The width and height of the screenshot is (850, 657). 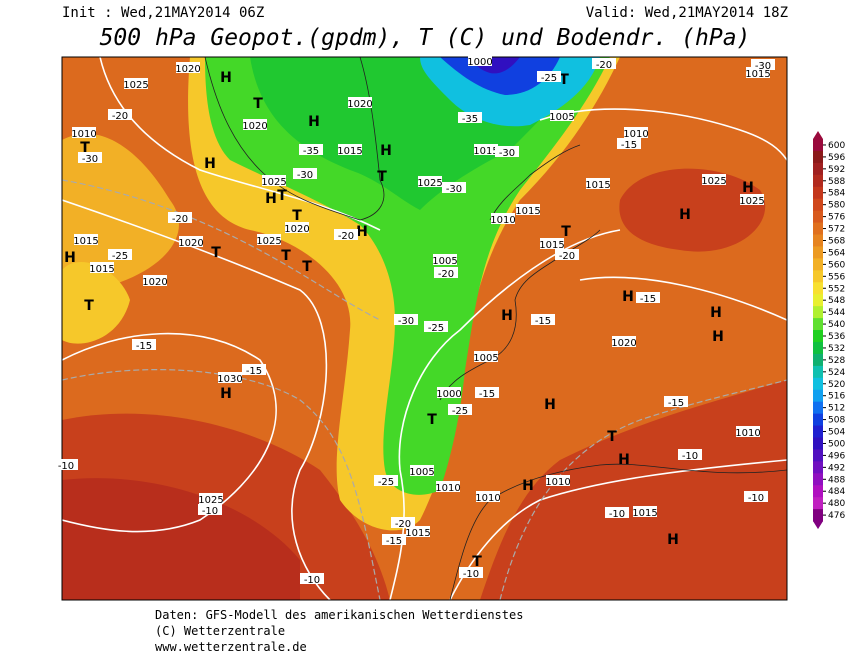 What do you see at coordinates (836, 170) in the screenshot?
I see `colorbar-label: 592` at bounding box center [836, 170].